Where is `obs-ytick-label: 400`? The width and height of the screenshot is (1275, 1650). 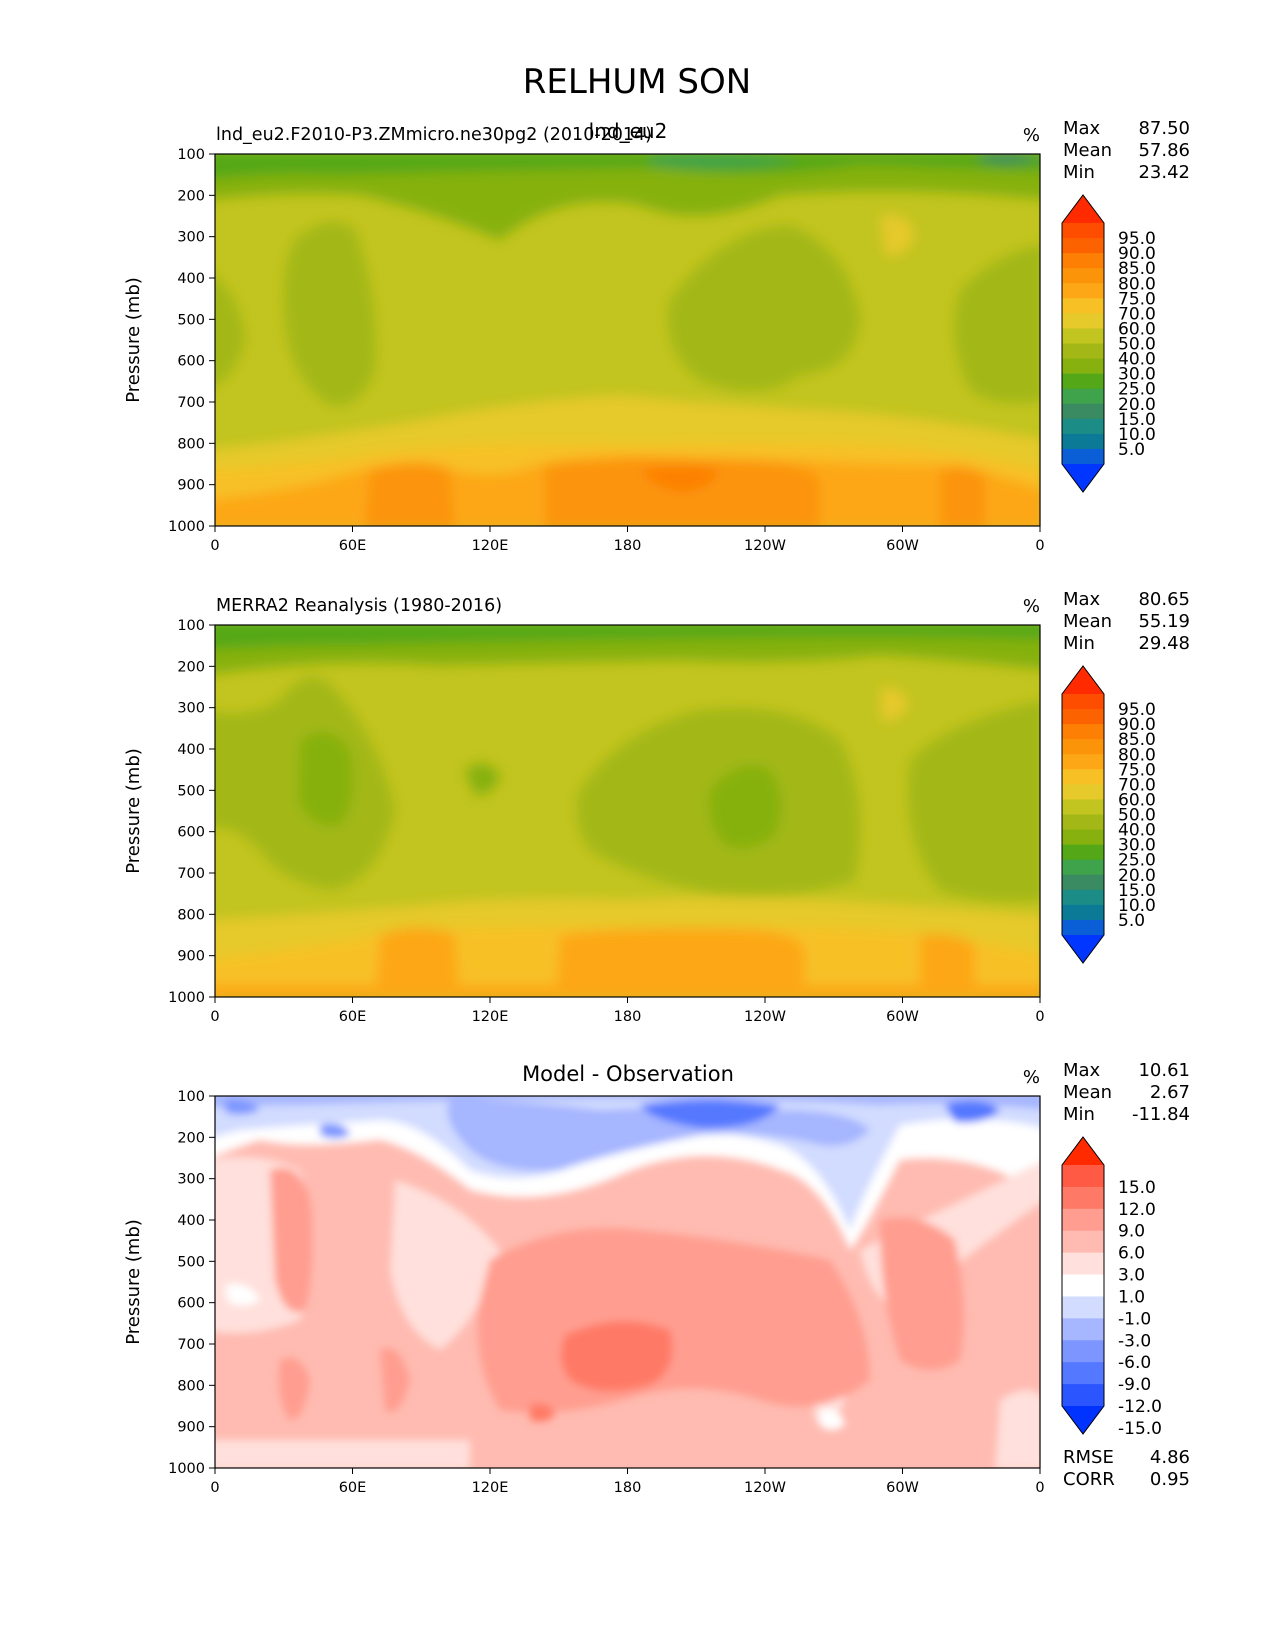
obs-ytick-label: 400 is located at coordinates (191, 750).